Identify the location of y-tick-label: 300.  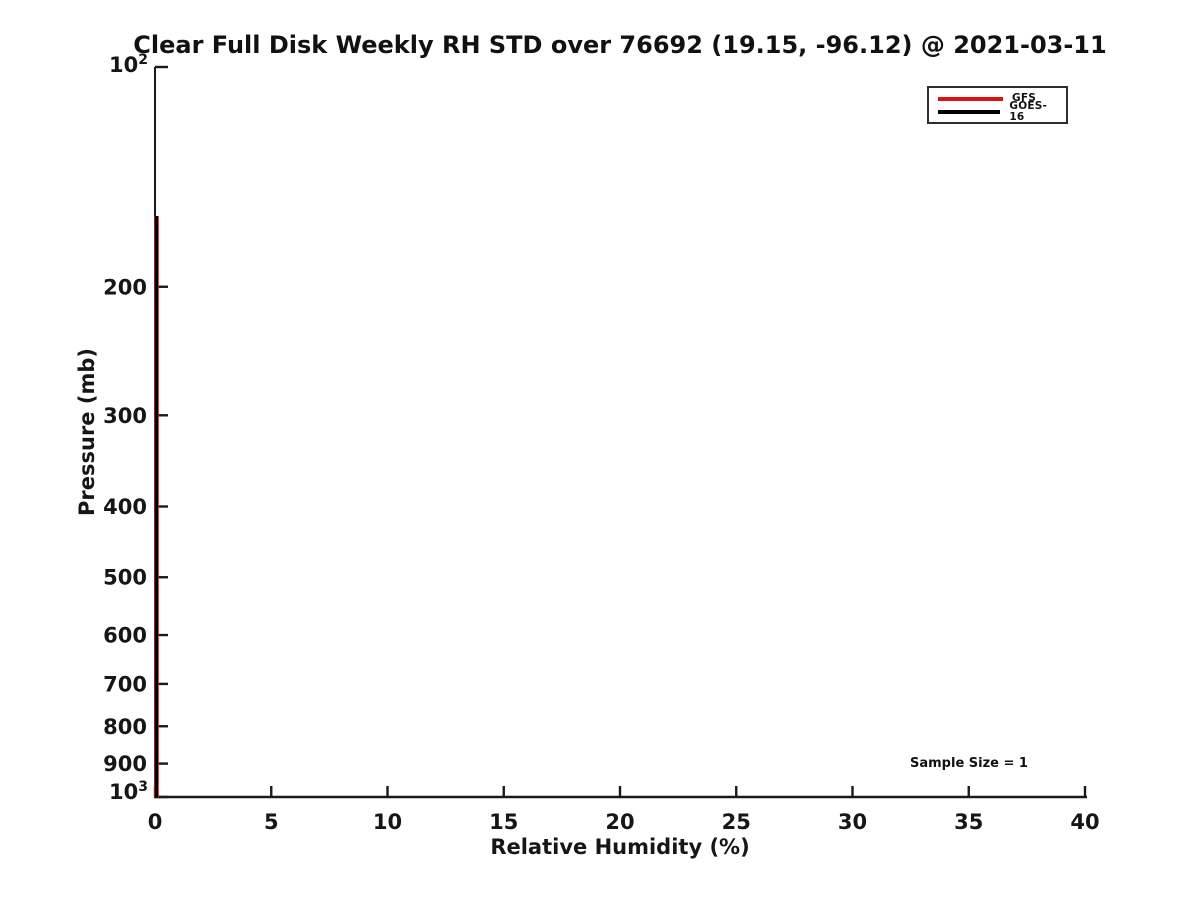
(125, 416).